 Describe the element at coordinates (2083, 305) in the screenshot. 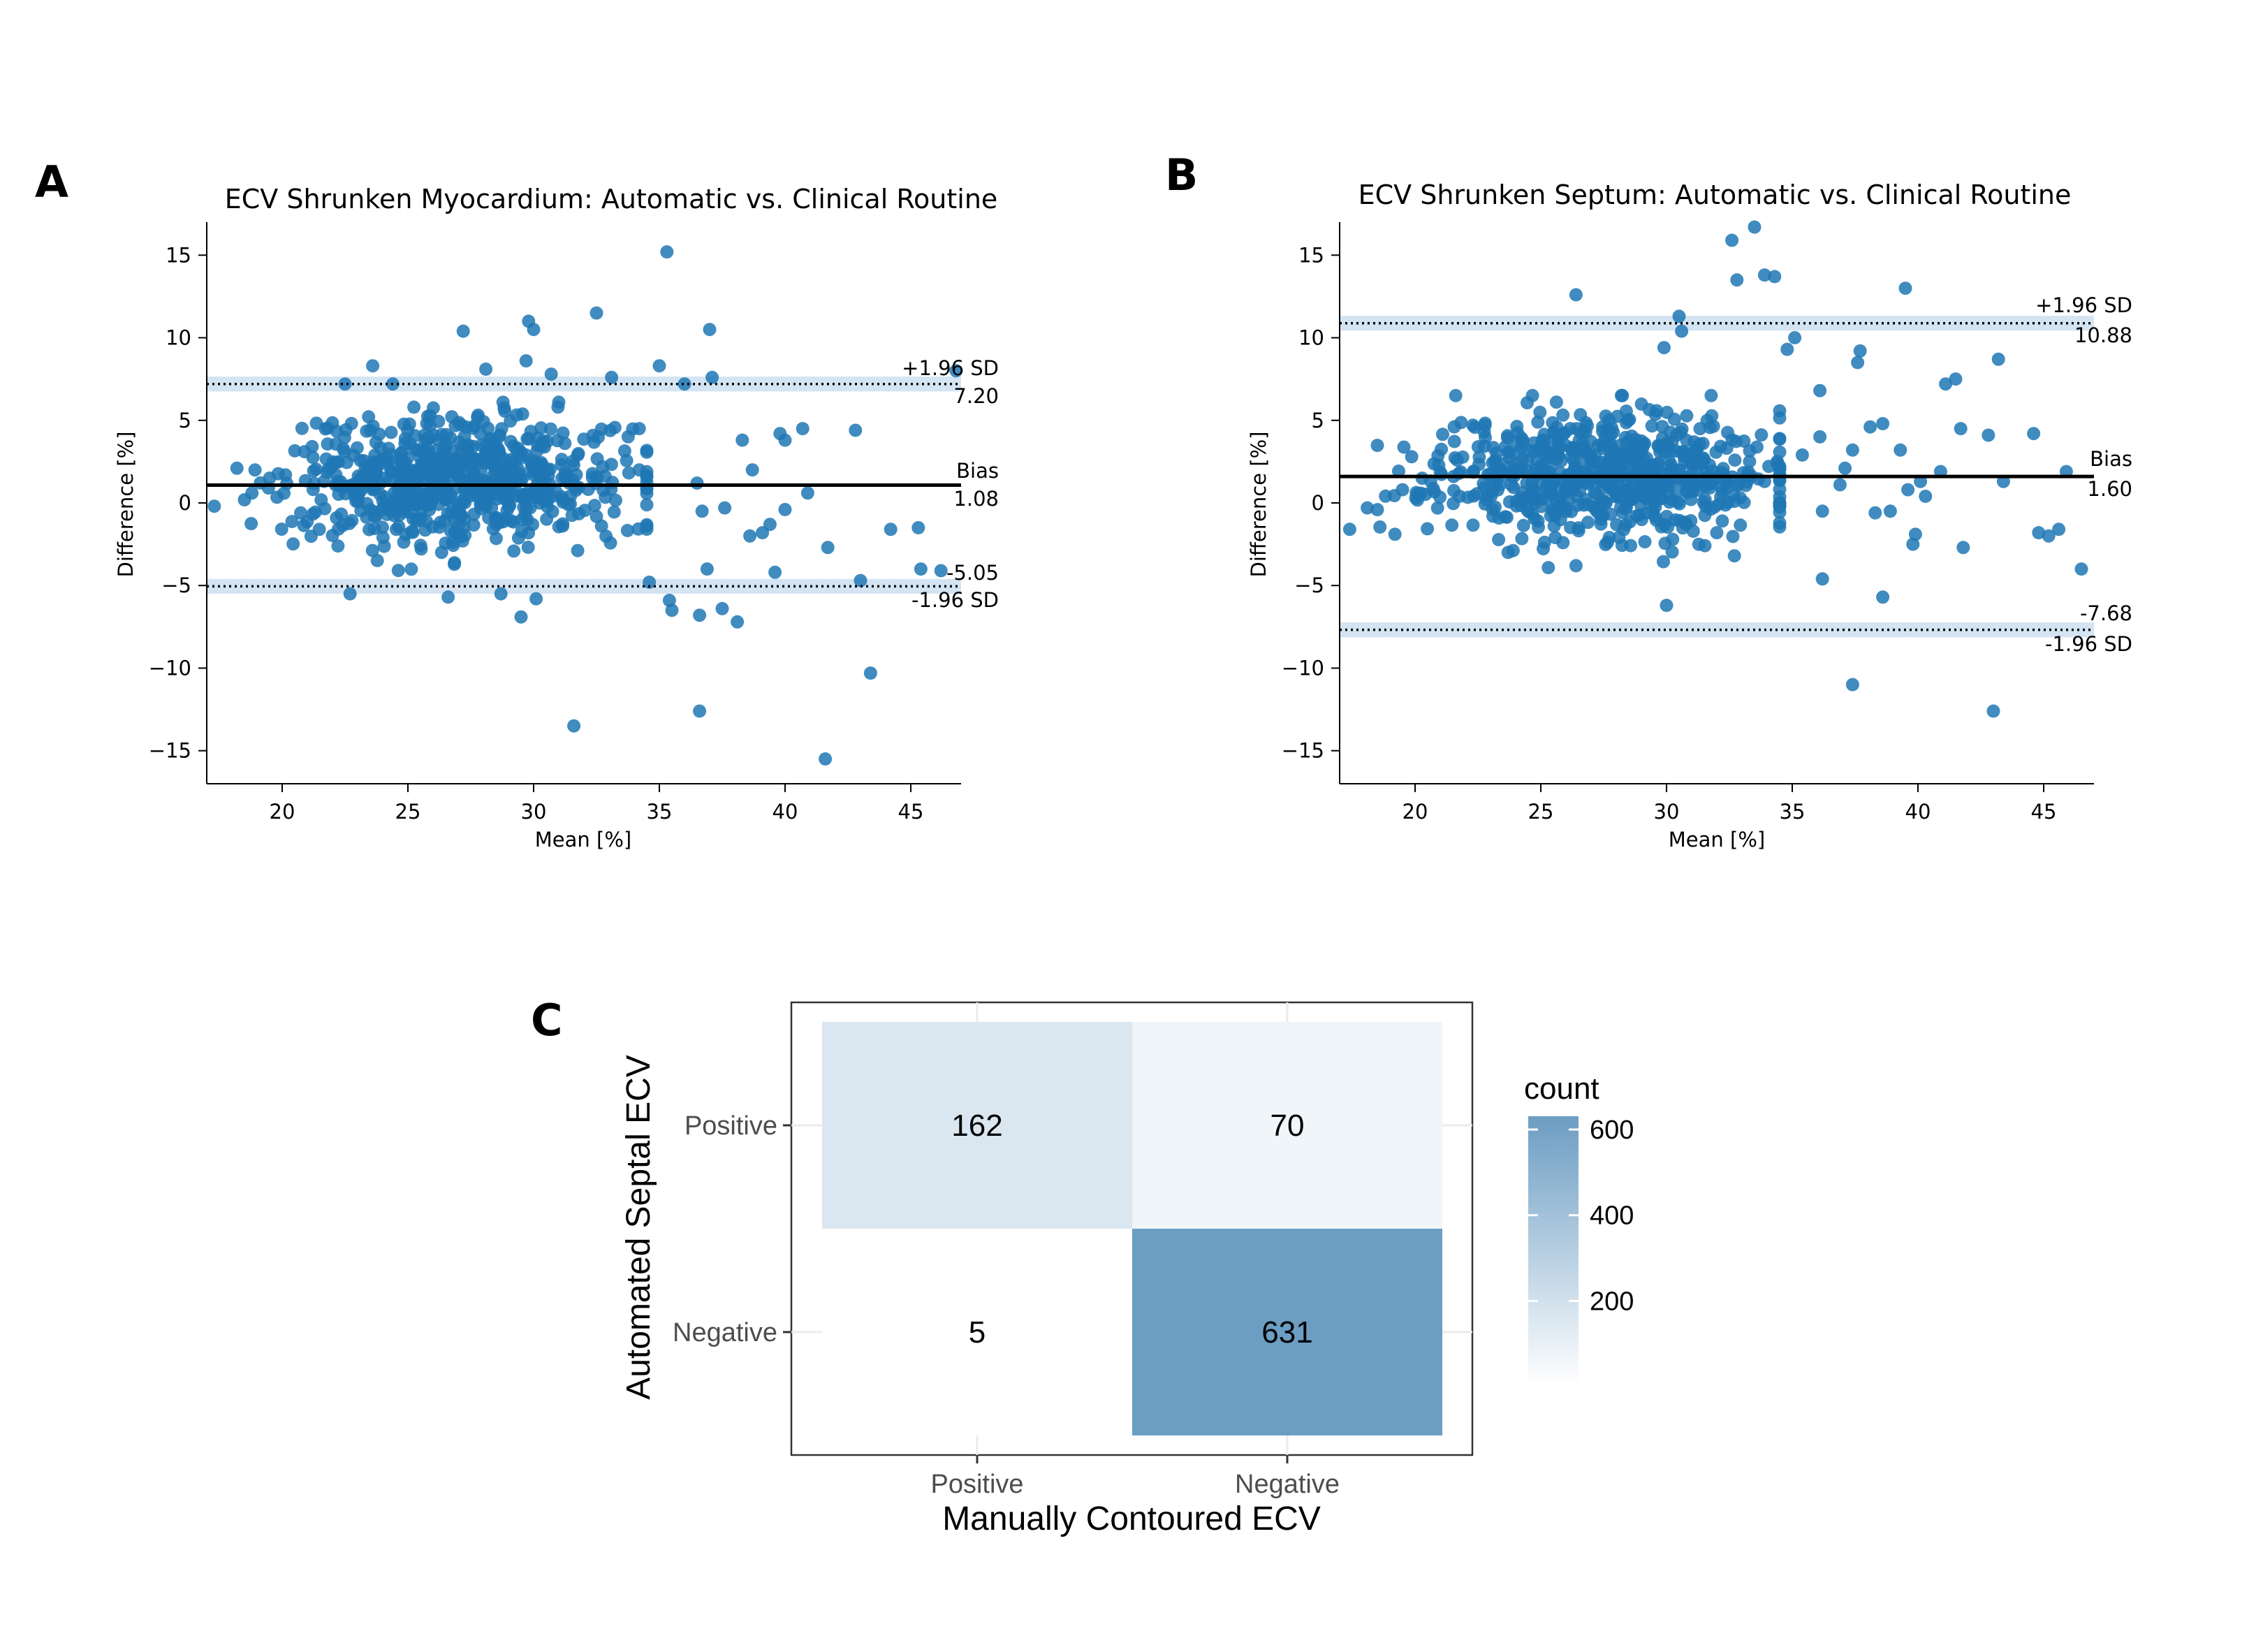

I see `upper-limit-label: +1.96 SD` at that location.